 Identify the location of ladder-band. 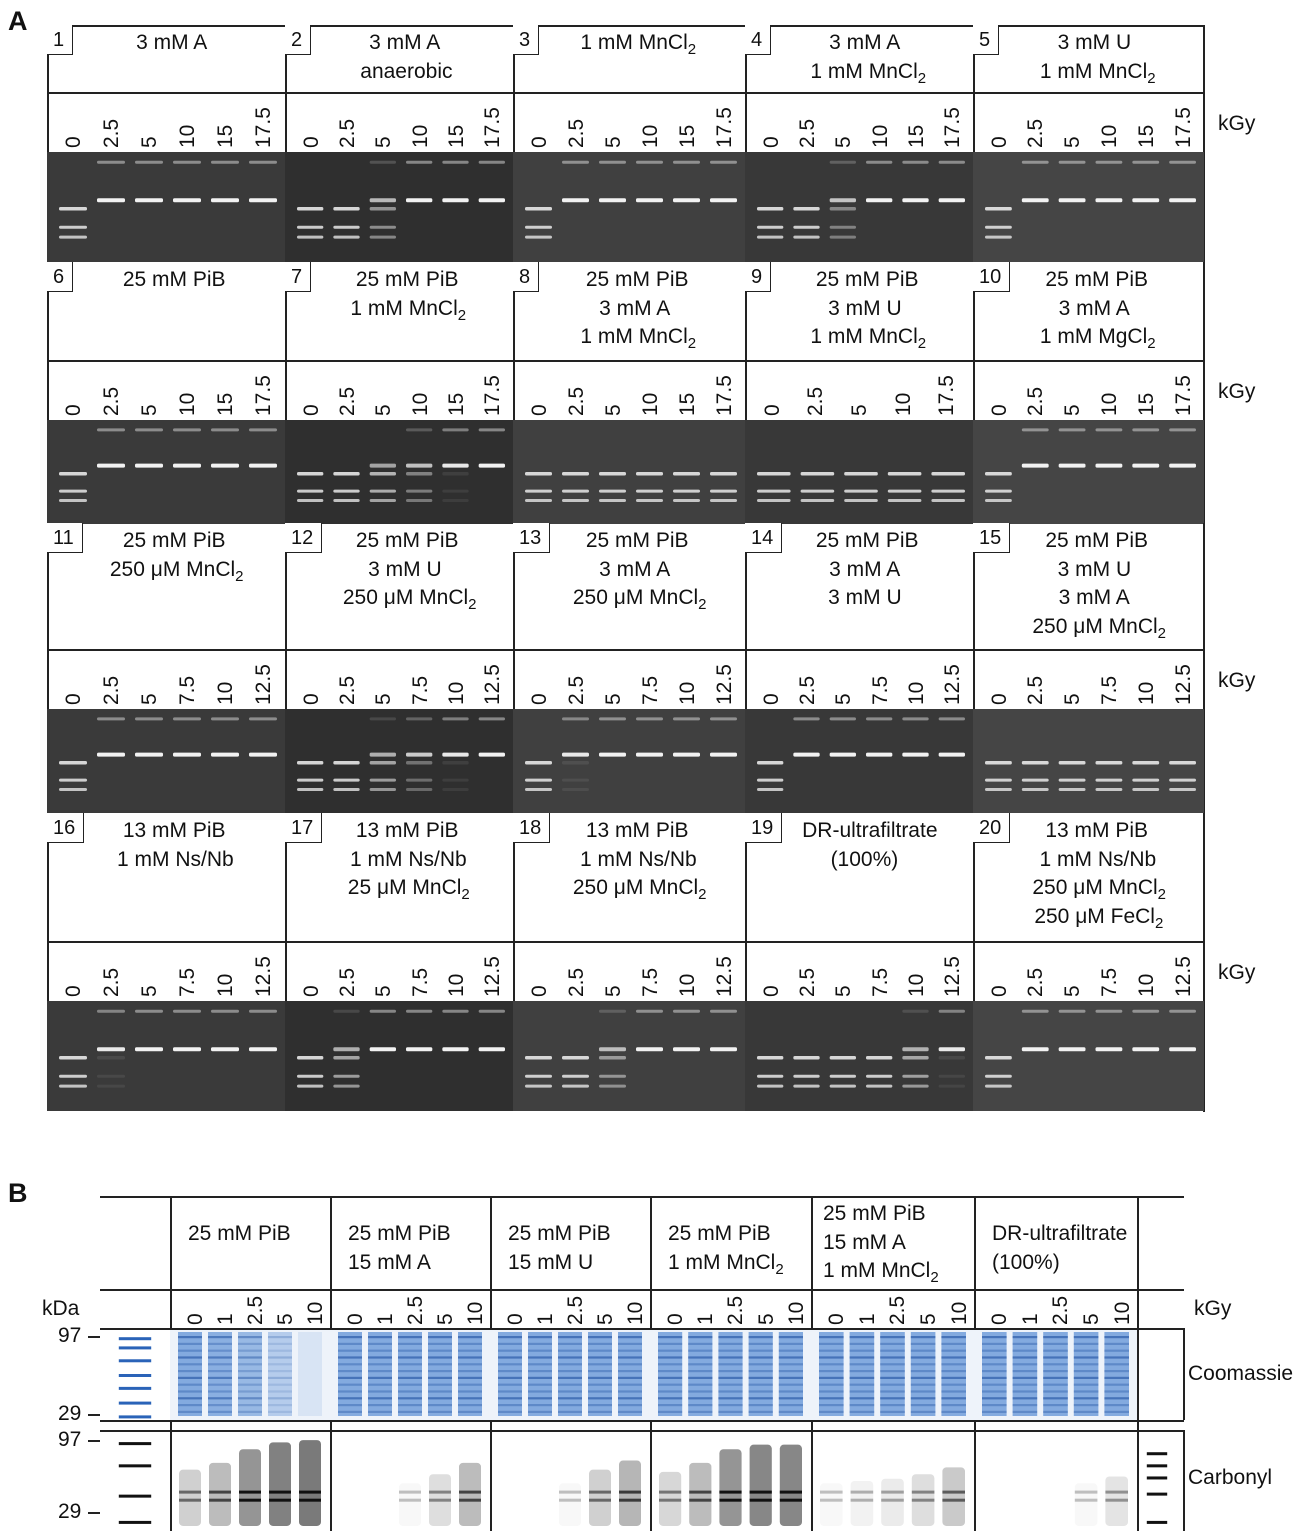
(135, 1339).